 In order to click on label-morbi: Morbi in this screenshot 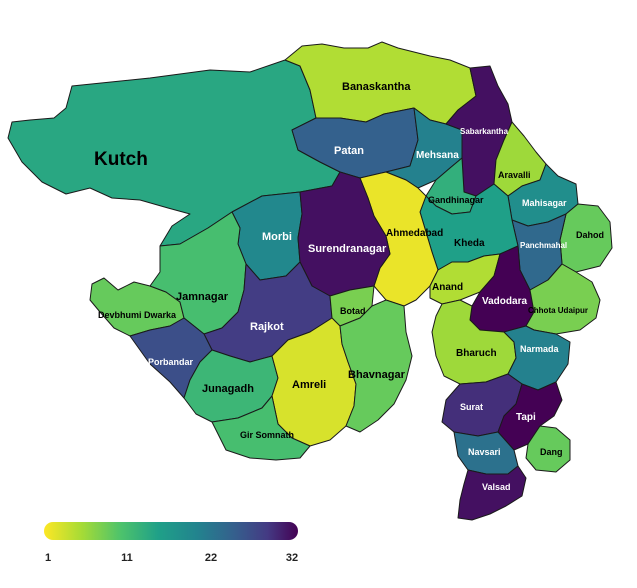, I will do `click(277, 237)`.